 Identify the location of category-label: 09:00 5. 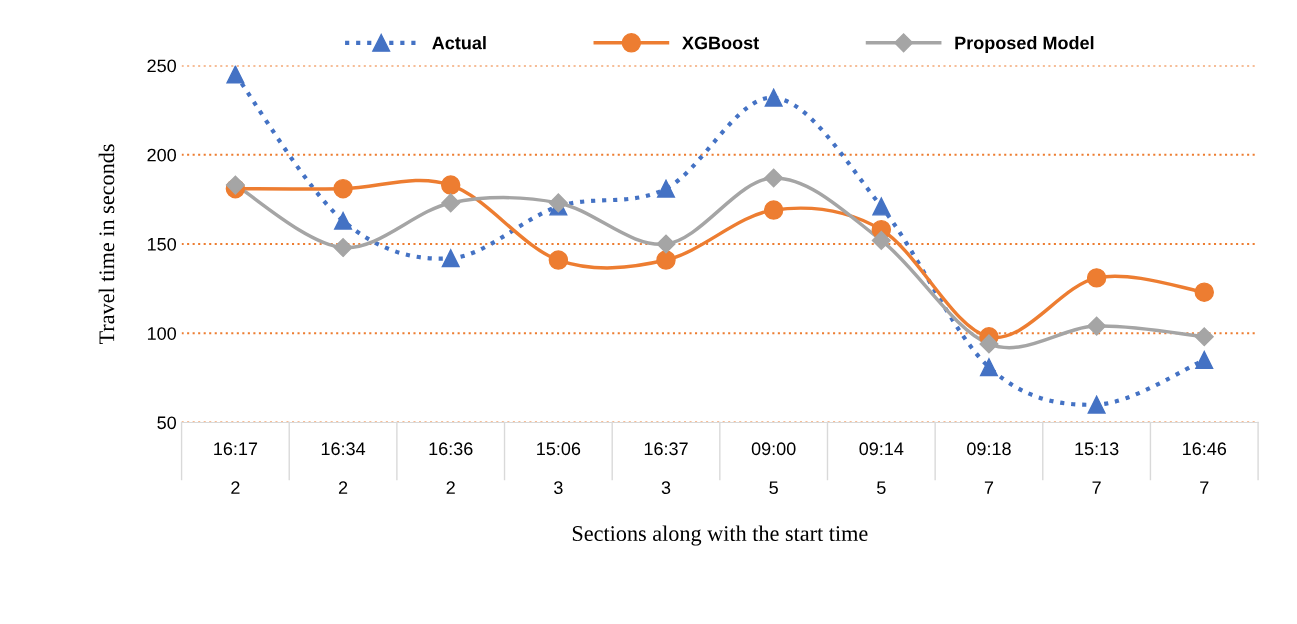
(773, 468).